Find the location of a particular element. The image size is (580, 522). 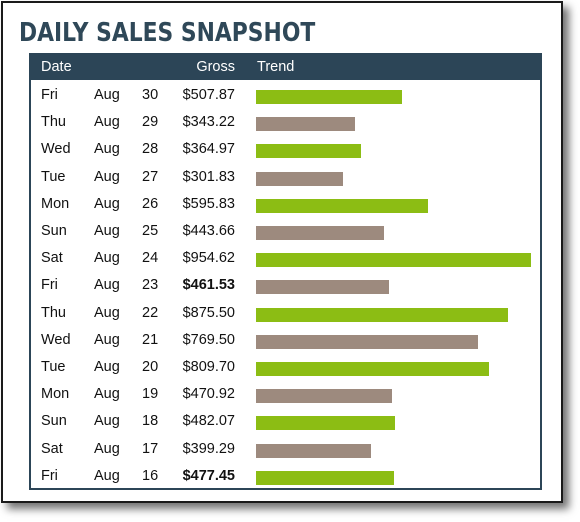

row-date: 19 is located at coordinates (150, 394).